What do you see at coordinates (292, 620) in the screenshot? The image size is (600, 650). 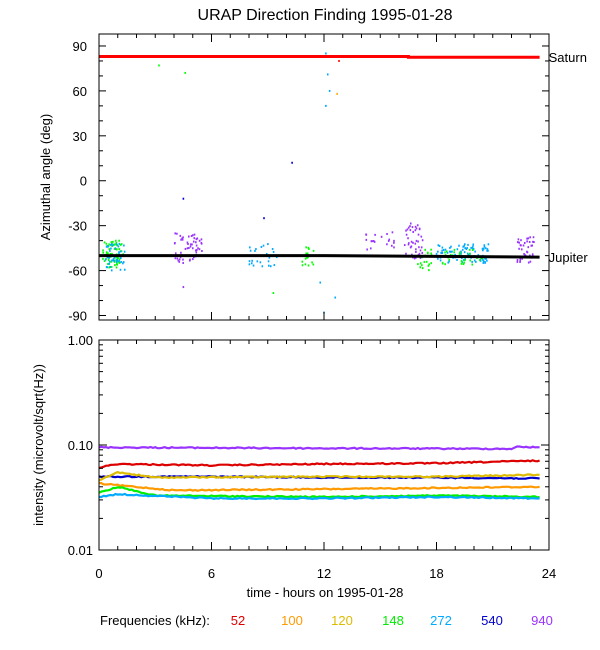 I see `legend-entry-100: 100` at bounding box center [292, 620].